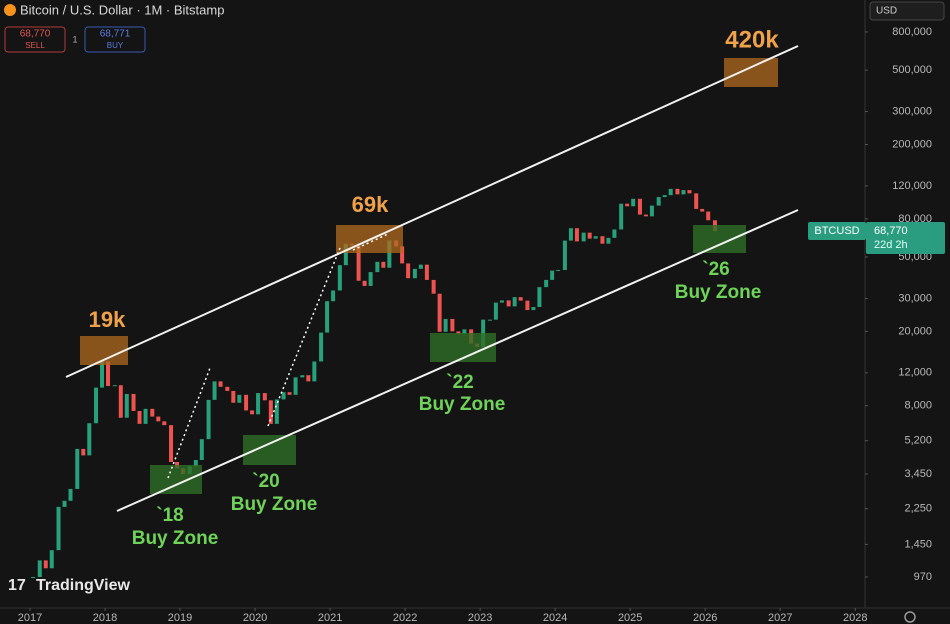 This screenshot has width=950, height=624. What do you see at coordinates (180, 618) in the screenshot?
I see `x-tick-label: 2019` at bounding box center [180, 618].